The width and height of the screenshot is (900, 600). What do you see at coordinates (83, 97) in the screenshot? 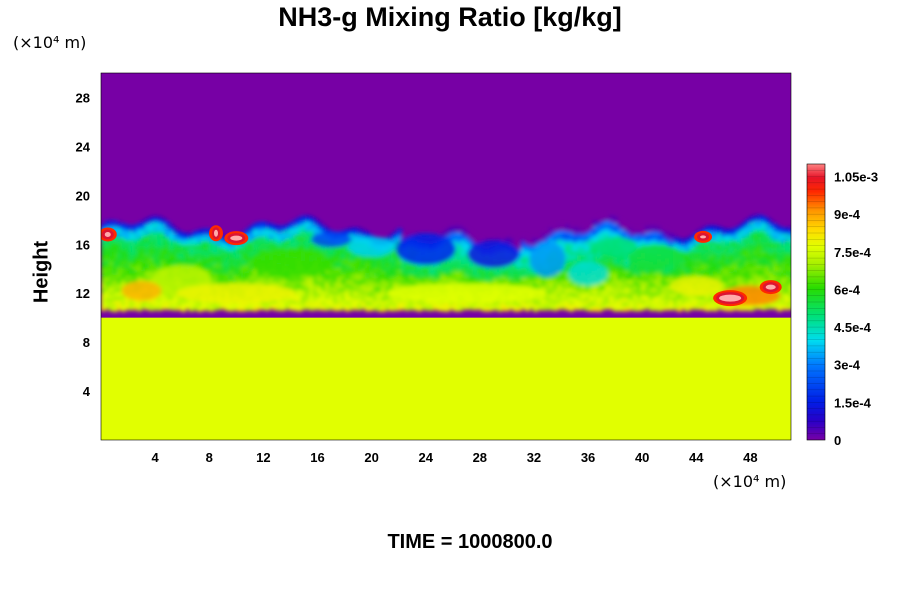
I see `y-tick-label: 28` at bounding box center [83, 97].